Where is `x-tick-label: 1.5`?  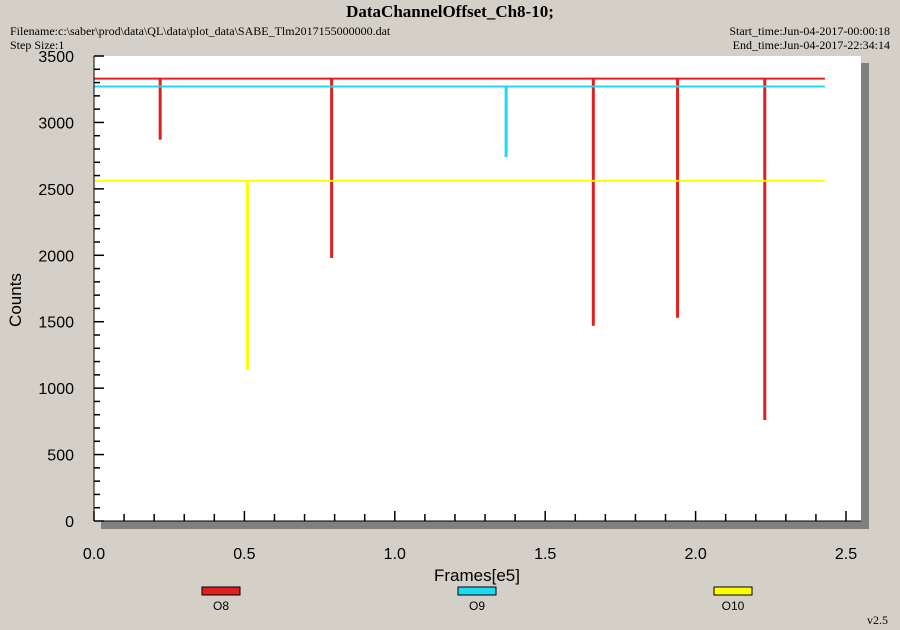 x-tick-label: 1.5 is located at coordinates (545, 554).